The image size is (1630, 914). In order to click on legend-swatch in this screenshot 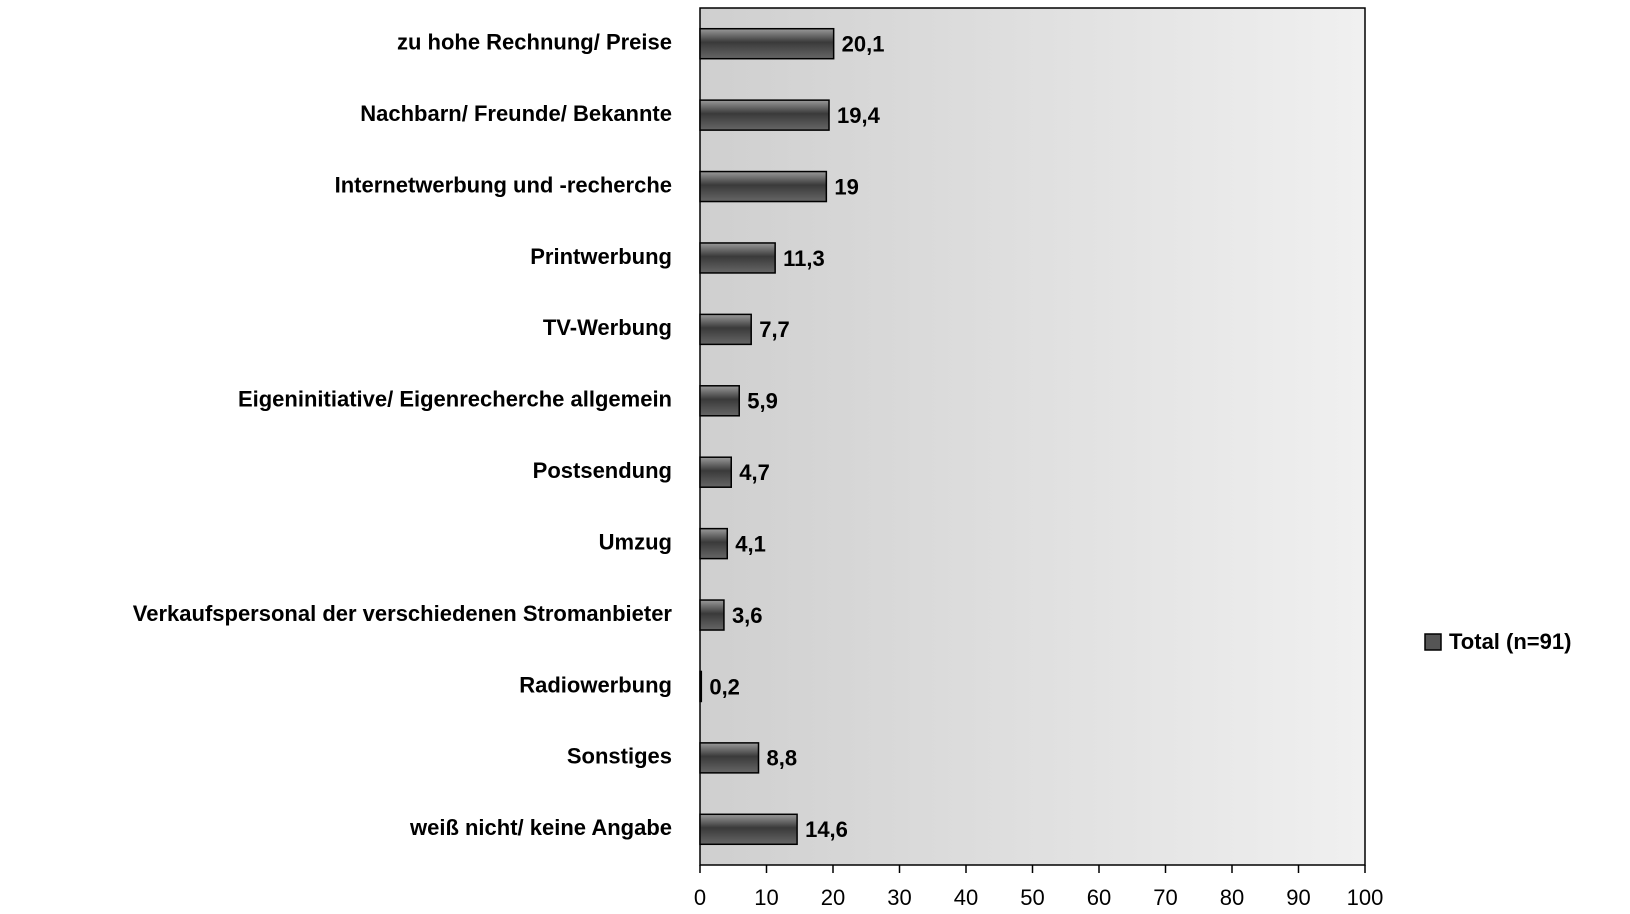, I will do `click(1433, 642)`.